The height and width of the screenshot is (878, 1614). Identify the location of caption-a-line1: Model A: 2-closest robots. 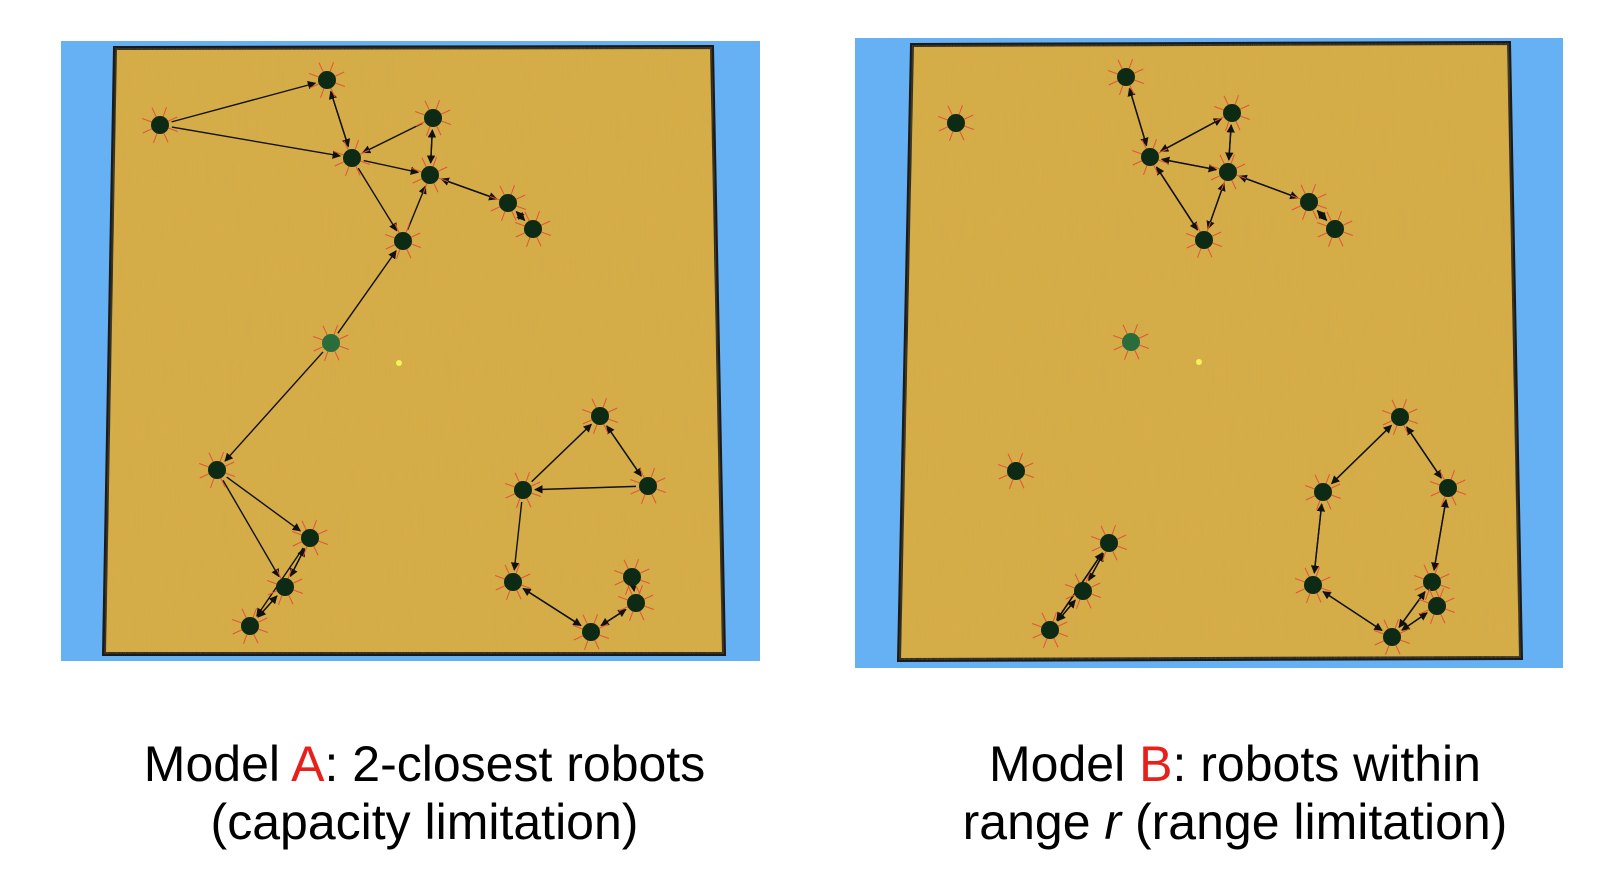
(424, 764).